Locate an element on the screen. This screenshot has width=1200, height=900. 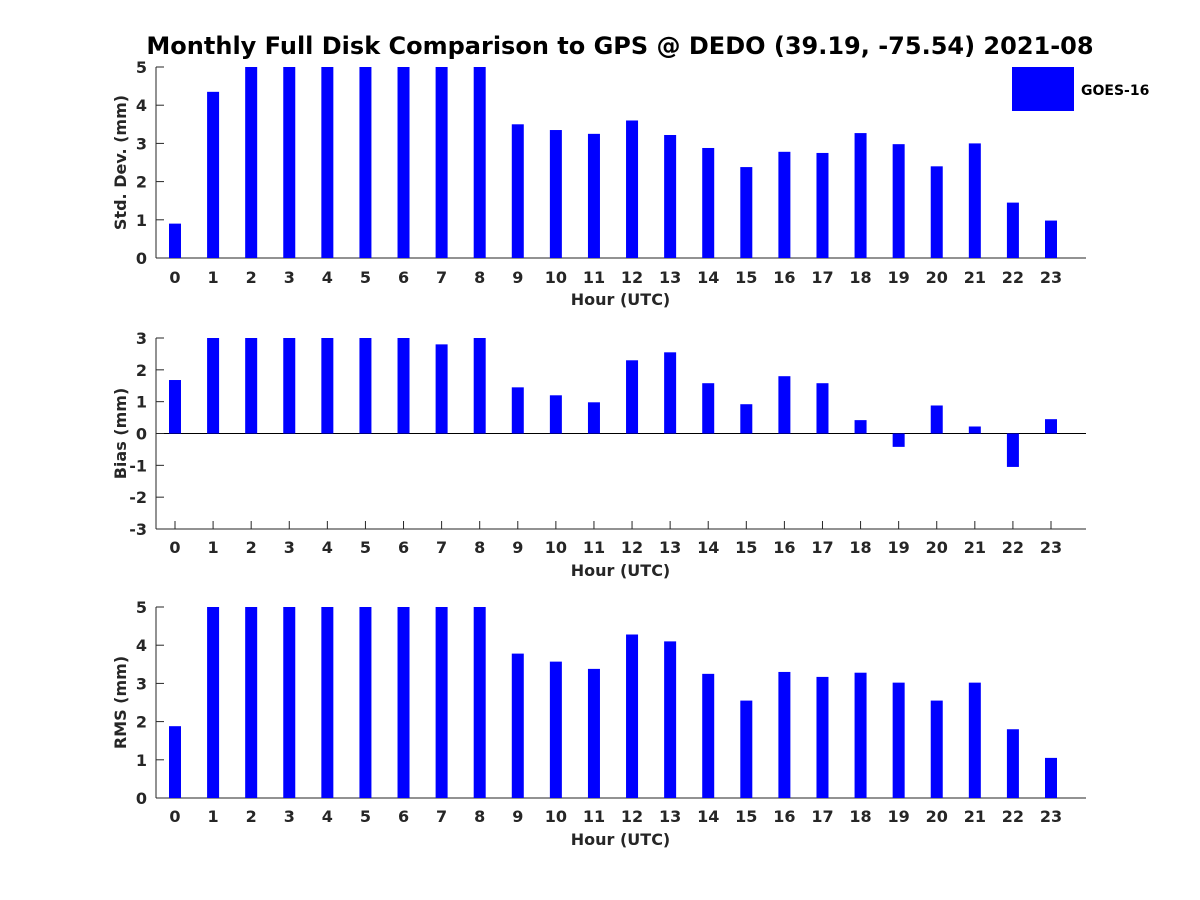
rms-y-tick-label: 1 is located at coordinates (141, 760).